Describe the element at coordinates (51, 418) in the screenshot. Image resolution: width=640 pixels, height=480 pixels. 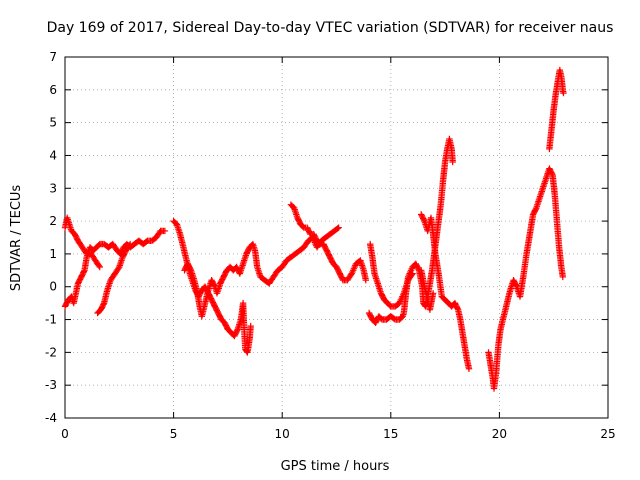
I see `y-tick-label: -4` at that location.